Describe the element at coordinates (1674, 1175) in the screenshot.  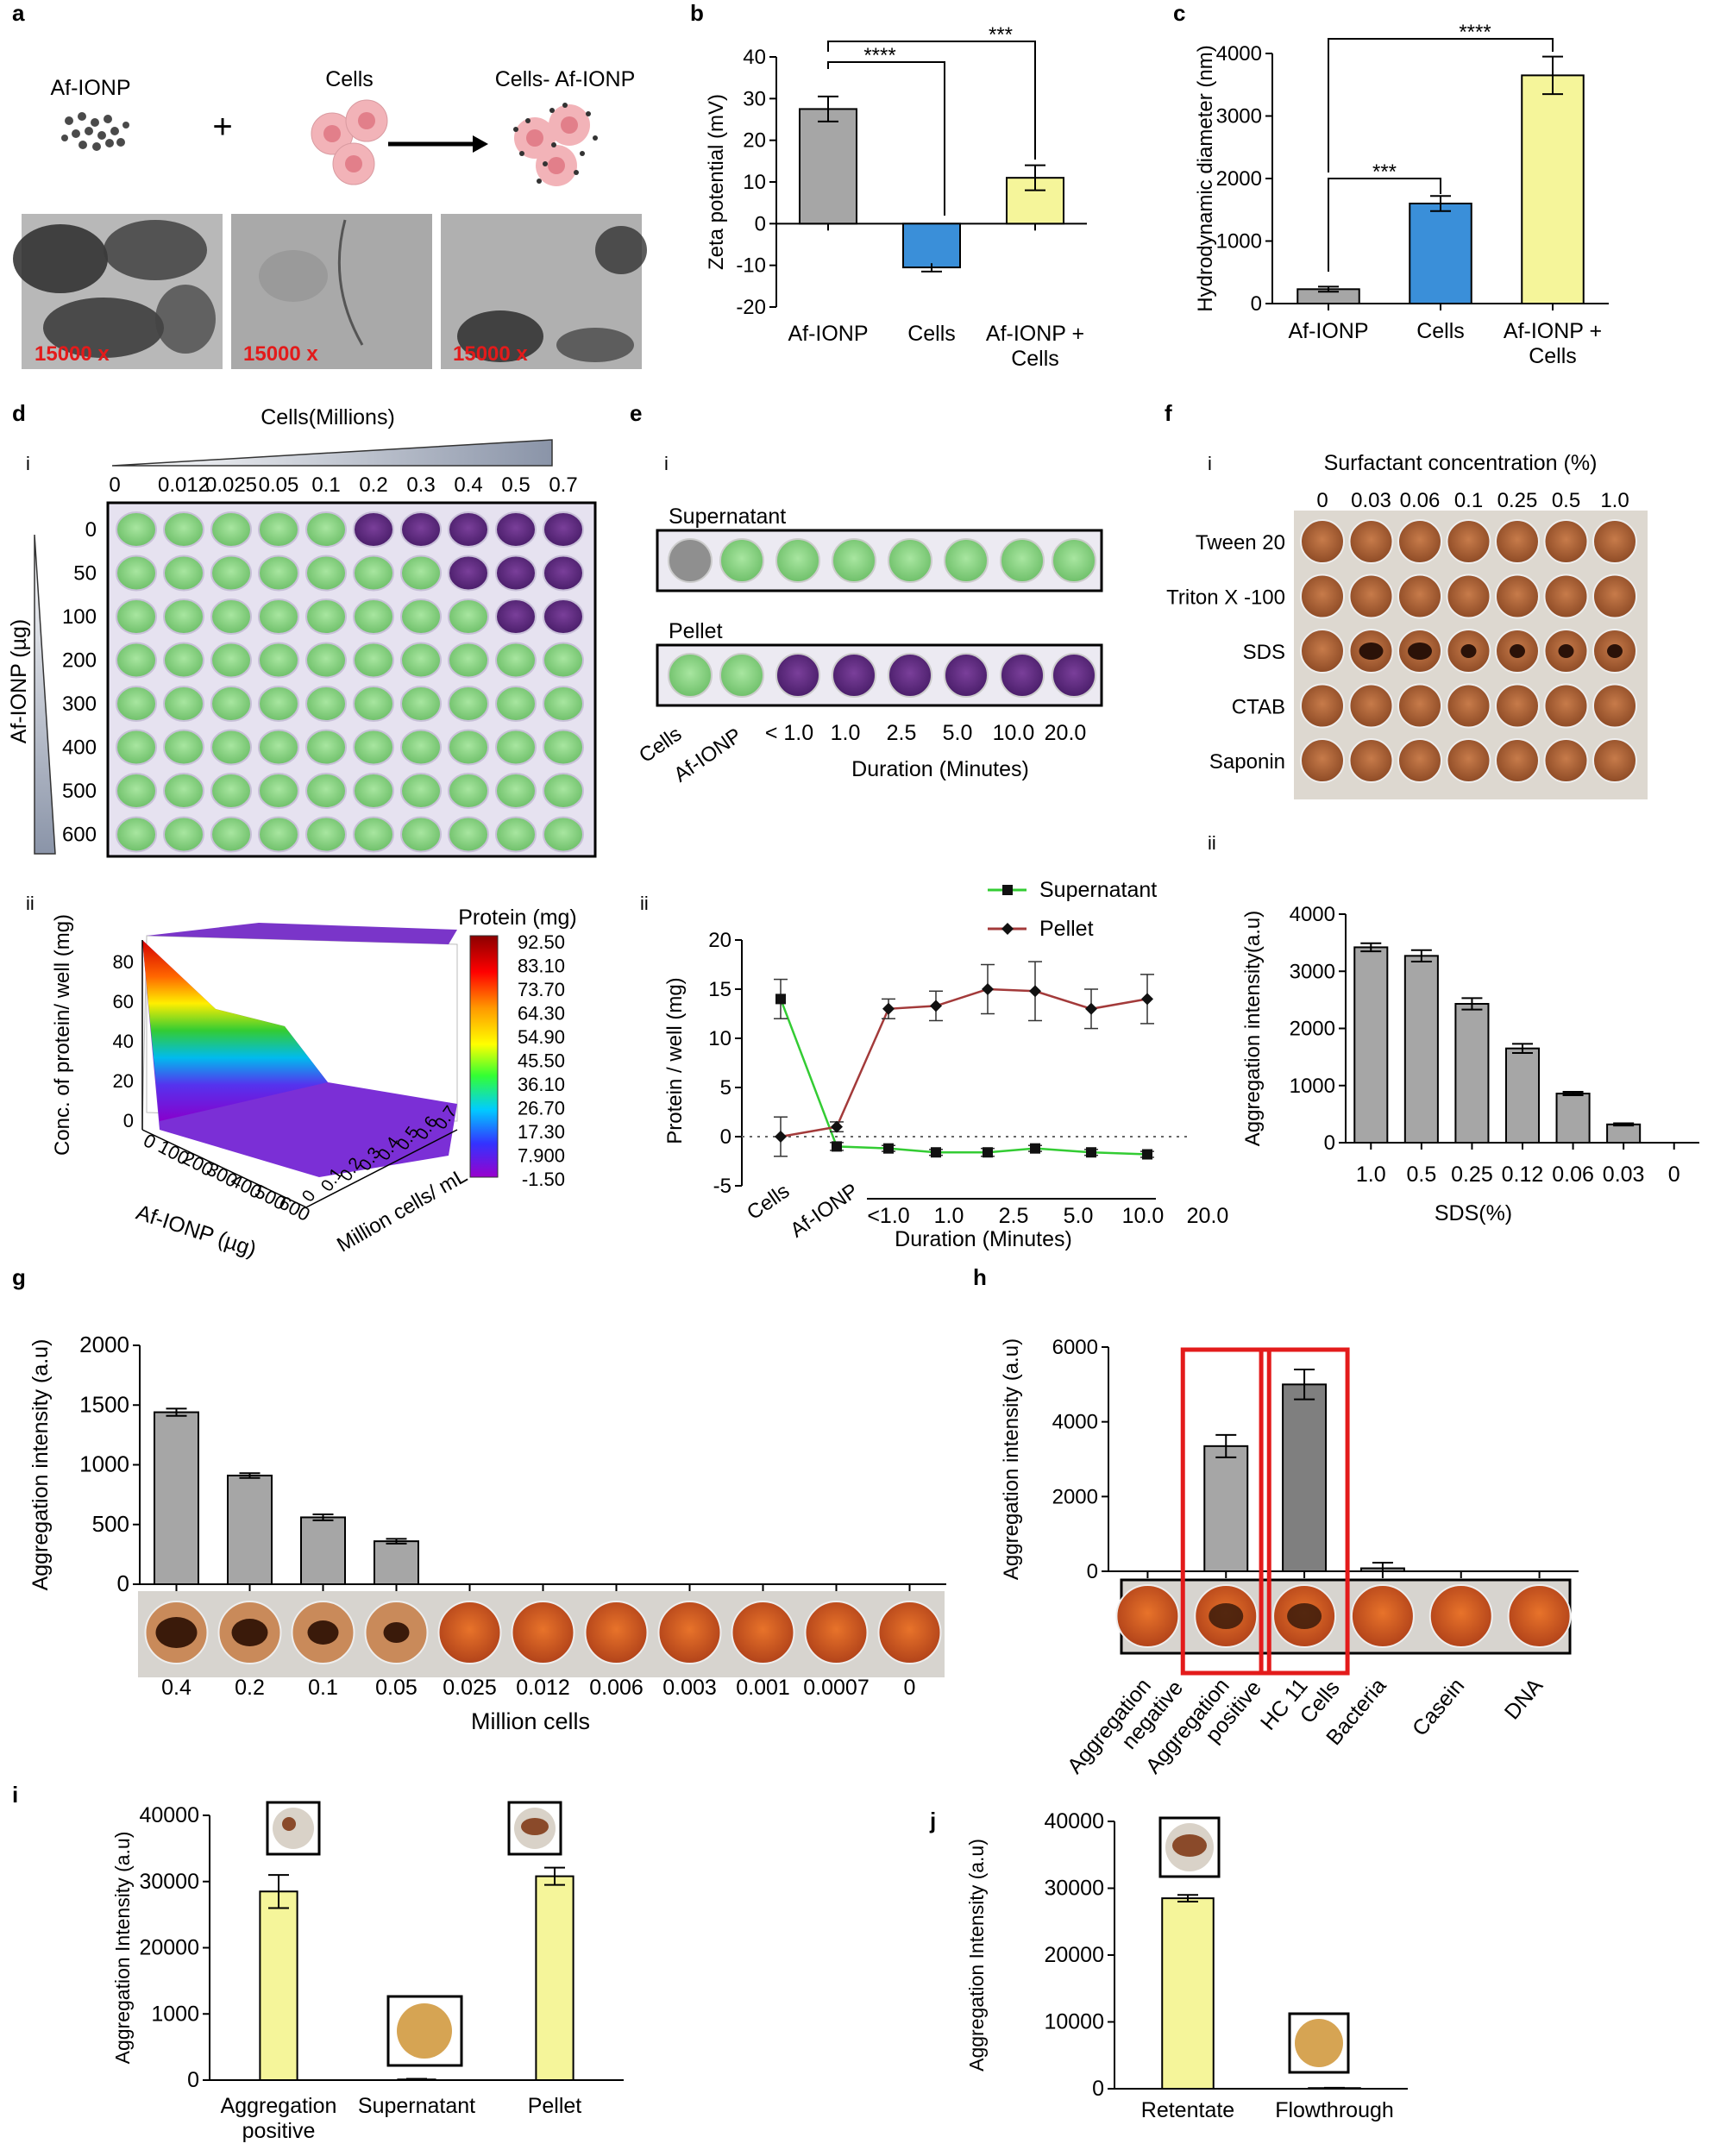
I see `x-tick-label: 0` at that location.